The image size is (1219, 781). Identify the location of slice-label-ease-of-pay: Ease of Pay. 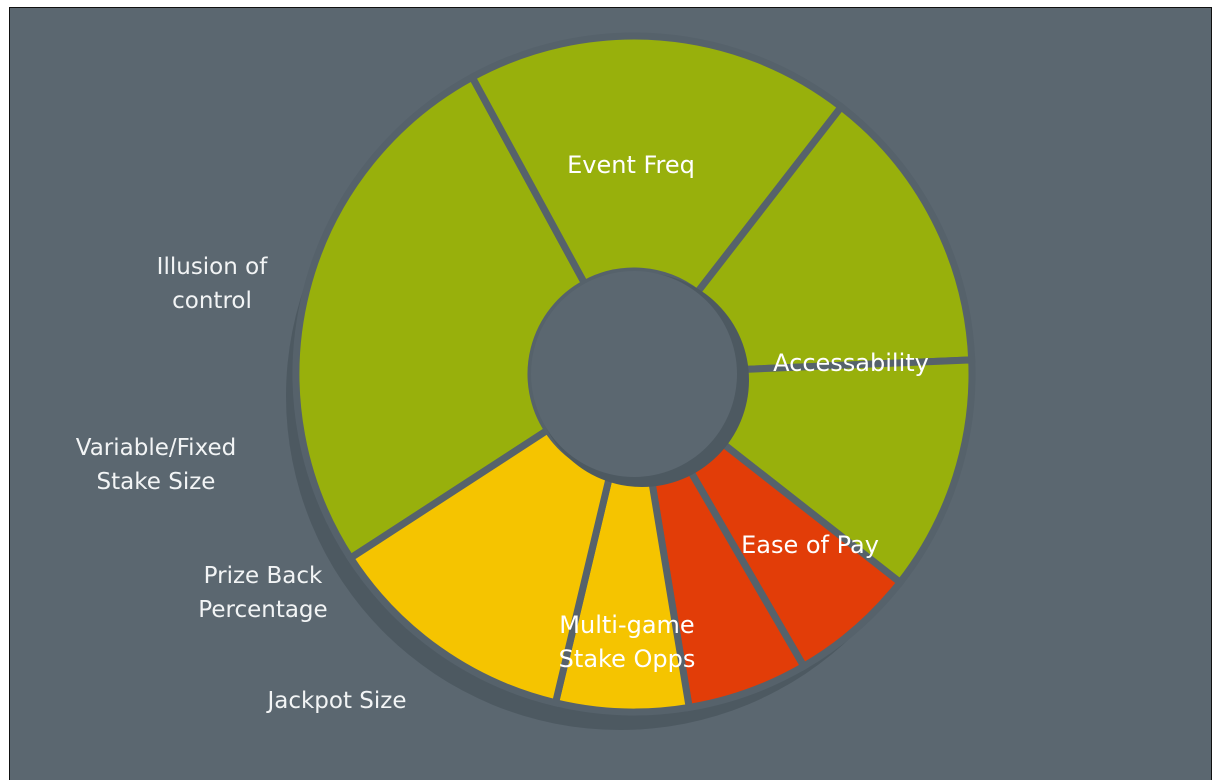
(810, 545).